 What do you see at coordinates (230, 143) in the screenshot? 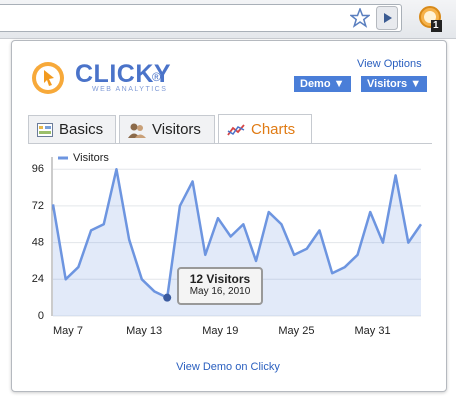
I see `tab-rule` at bounding box center [230, 143].